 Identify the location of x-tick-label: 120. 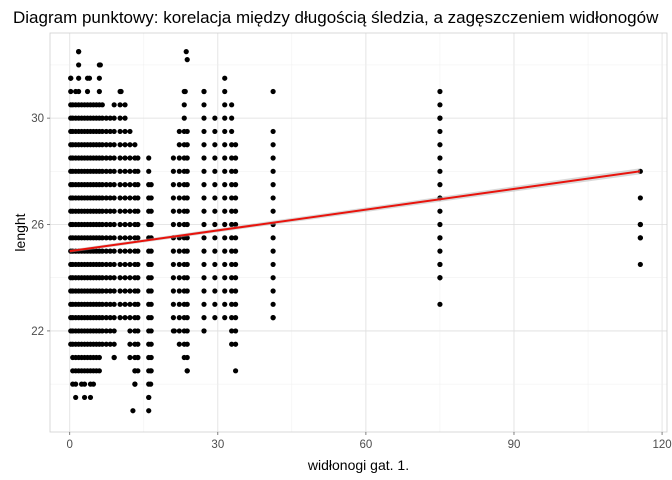
(661, 445).